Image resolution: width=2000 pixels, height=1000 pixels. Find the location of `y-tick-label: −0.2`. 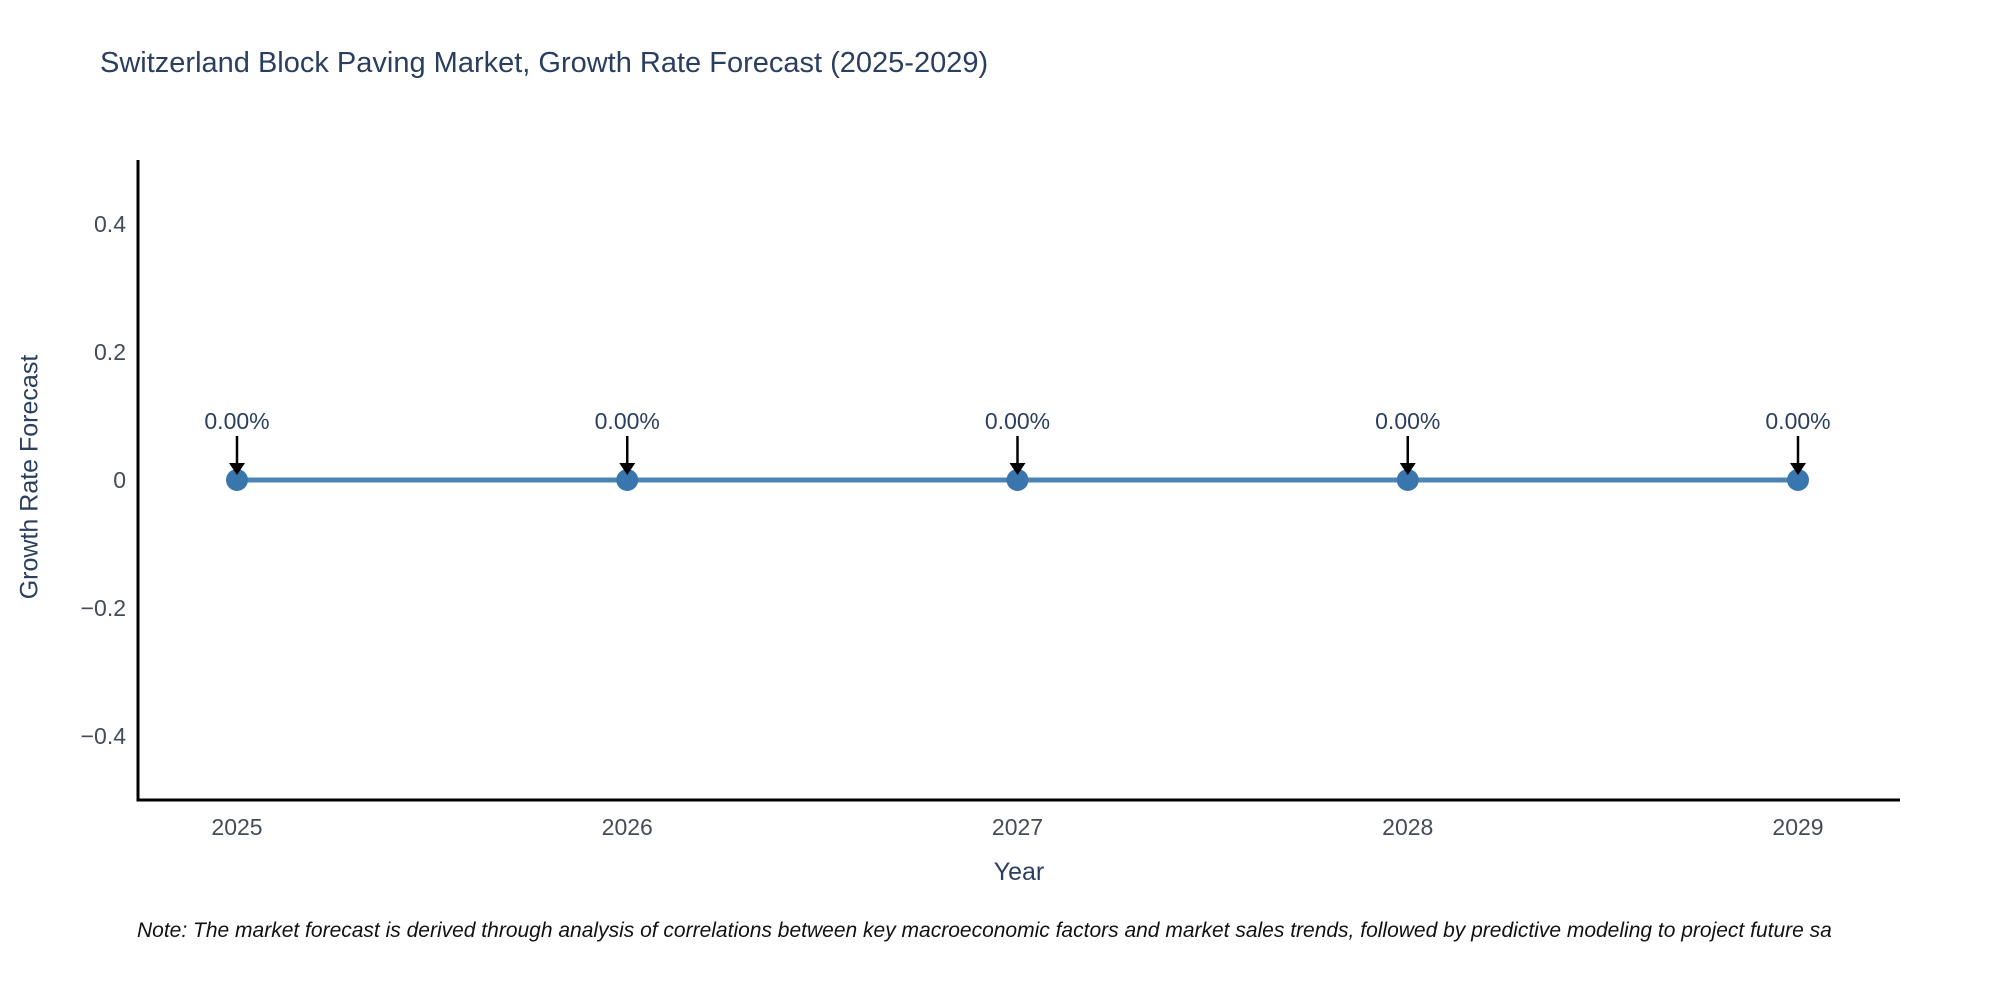

y-tick-label: −0.2 is located at coordinates (103, 608).